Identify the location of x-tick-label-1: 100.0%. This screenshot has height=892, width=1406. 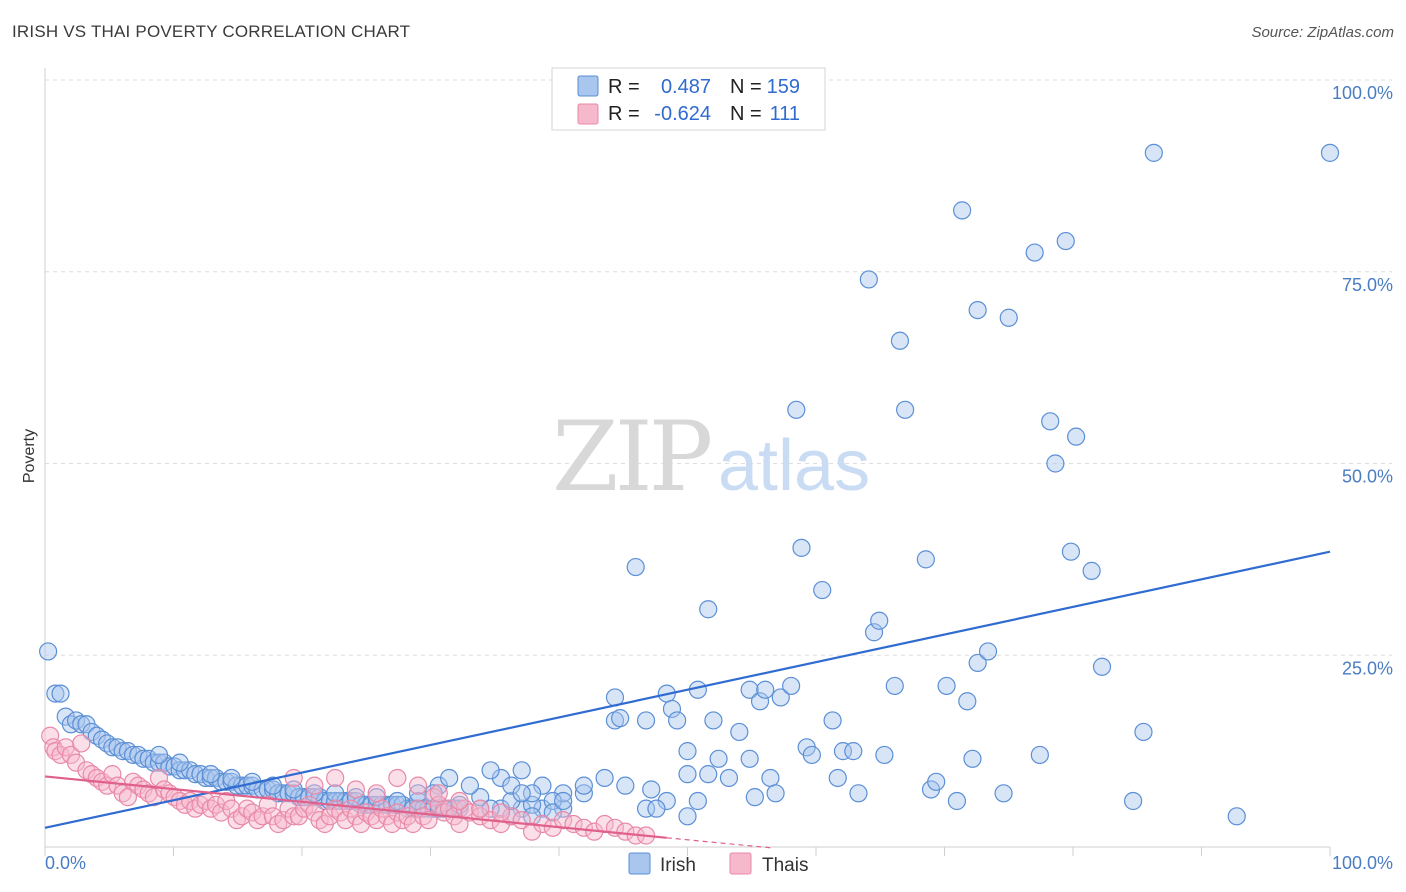
(1362, 863).